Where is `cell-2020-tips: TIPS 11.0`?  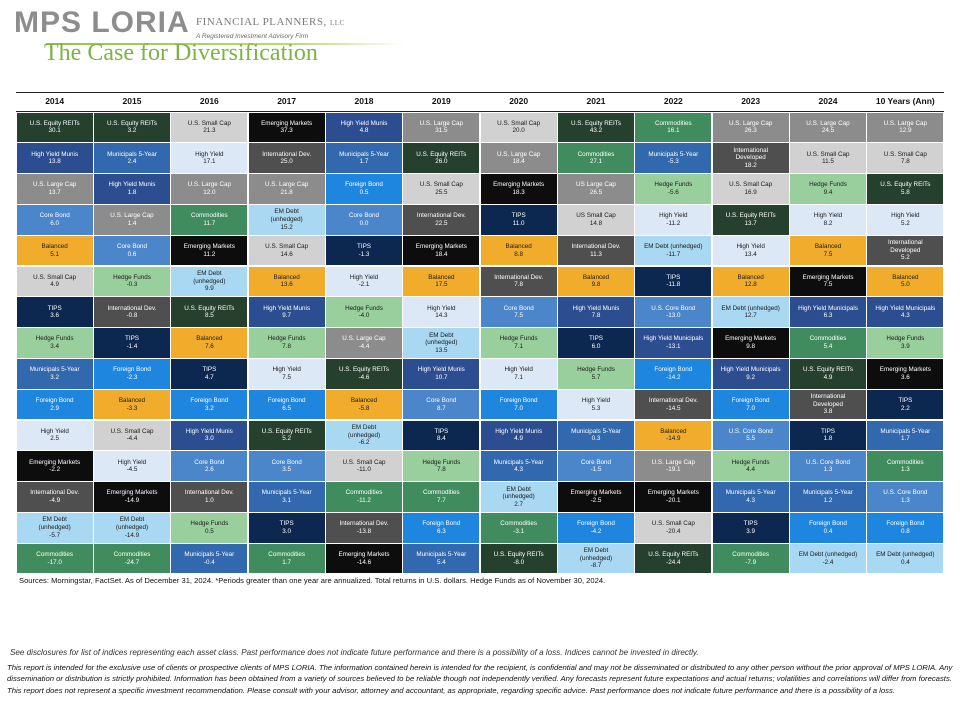
cell-2020-tips: TIPS 11.0 is located at coordinates (518, 219).